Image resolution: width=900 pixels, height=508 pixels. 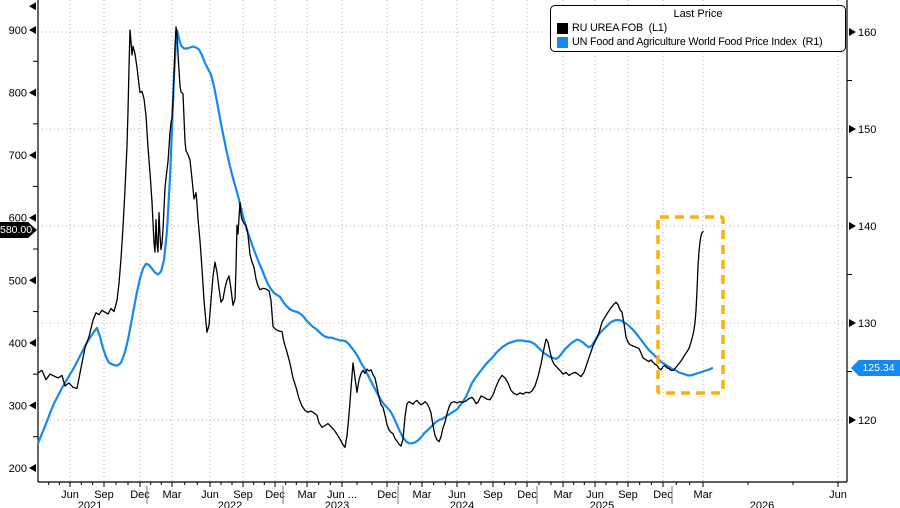 I want to click on year-label: 2021, so click(x=90, y=504).